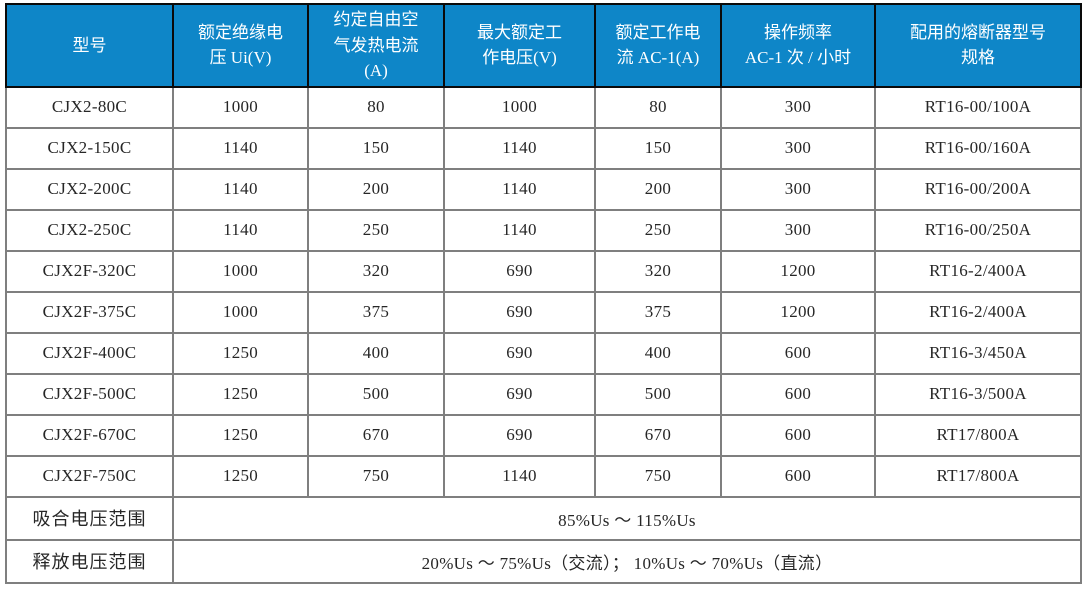 Image resolution: width=1085 pixels, height=612 pixels. I want to click on cell-model: CJX2-200C, so click(89, 189).